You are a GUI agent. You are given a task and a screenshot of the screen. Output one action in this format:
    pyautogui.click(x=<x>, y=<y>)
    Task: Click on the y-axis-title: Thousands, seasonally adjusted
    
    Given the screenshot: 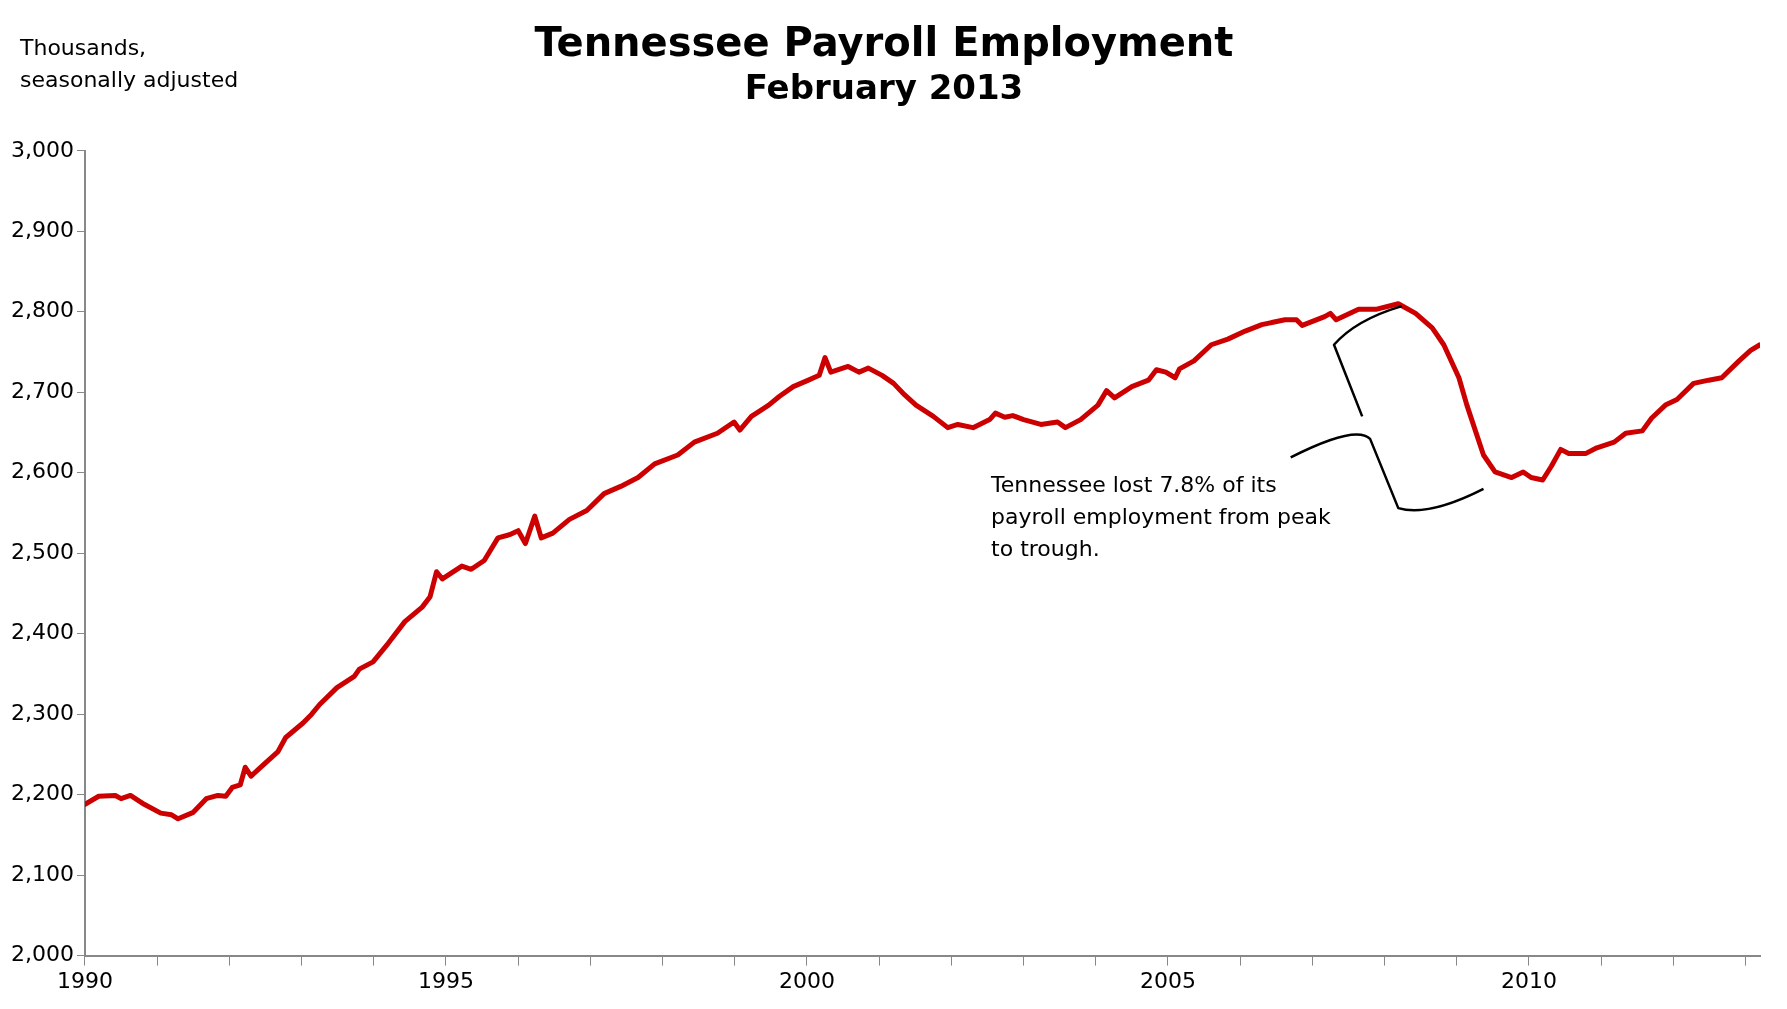 What is the action you would take?
    pyautogui.click(x=129, y=63)
    